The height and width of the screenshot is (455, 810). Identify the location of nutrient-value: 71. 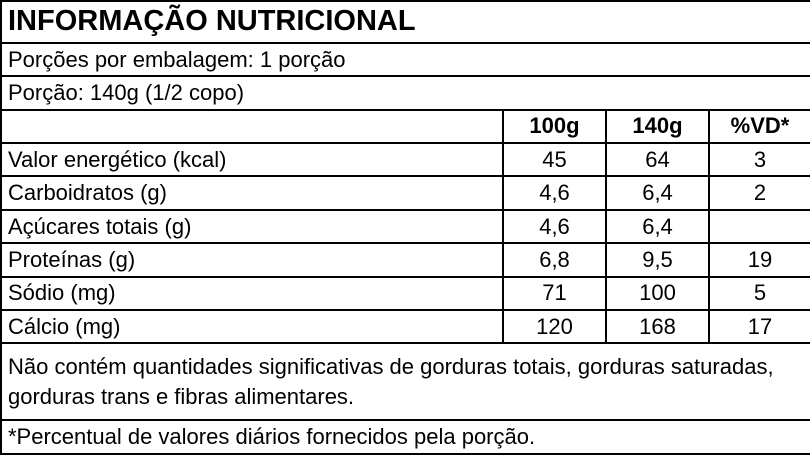
(554, 293).